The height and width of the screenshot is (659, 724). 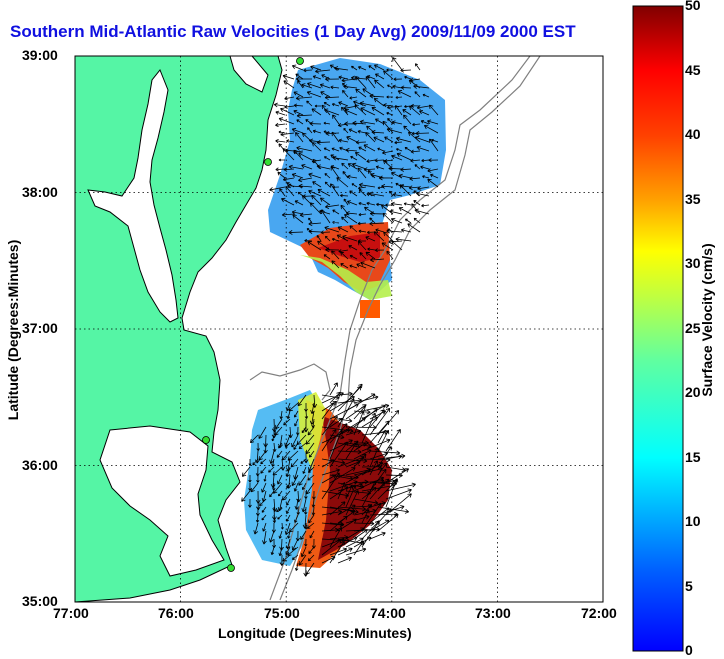 What do you see at coordinates (176, 613) in the screenshot?
I see `x-tick-label: 76:00` at bounding box center [176, 613].